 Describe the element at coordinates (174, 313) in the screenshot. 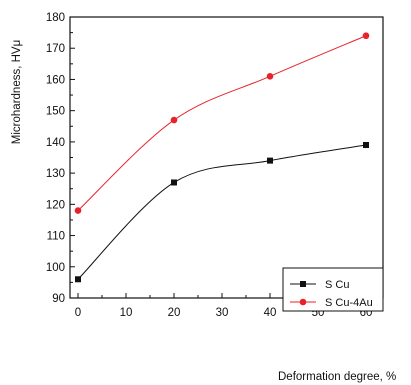

I see `x-tick-label: 20` at that location.